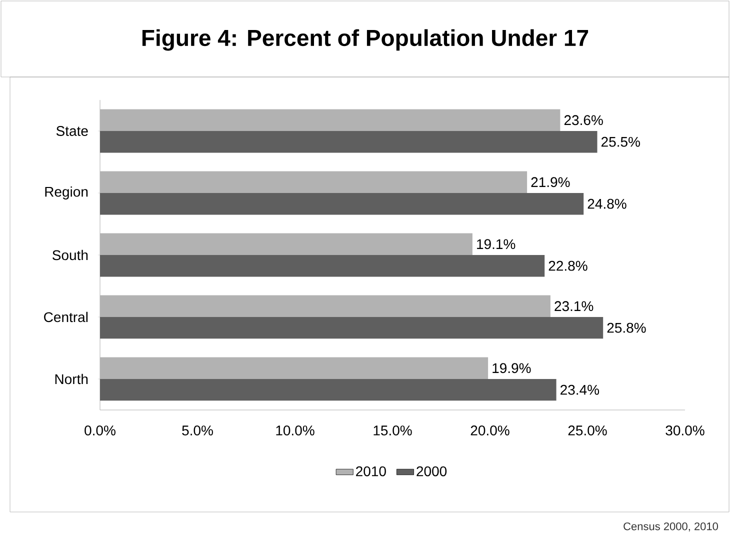 The height and width of the screenshot is (540, 730). Describe the element at coordinates (587, 431) in the screenshot. I see `x-tick-label: 25.0%` at that location.